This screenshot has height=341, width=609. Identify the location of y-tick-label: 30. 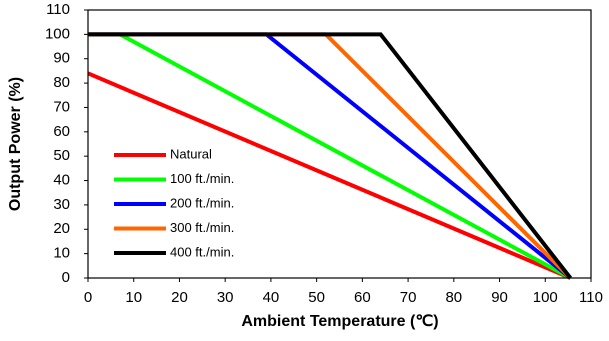
(61, 204).